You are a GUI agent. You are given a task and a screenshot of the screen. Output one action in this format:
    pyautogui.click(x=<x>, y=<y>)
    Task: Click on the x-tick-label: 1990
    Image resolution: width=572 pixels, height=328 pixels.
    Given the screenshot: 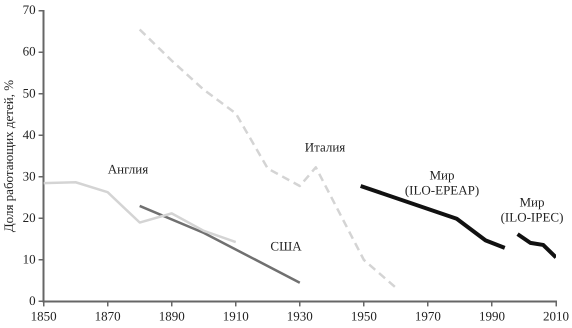 What is the action you would take?
    pyautogui.click(x=491, y=316)
    